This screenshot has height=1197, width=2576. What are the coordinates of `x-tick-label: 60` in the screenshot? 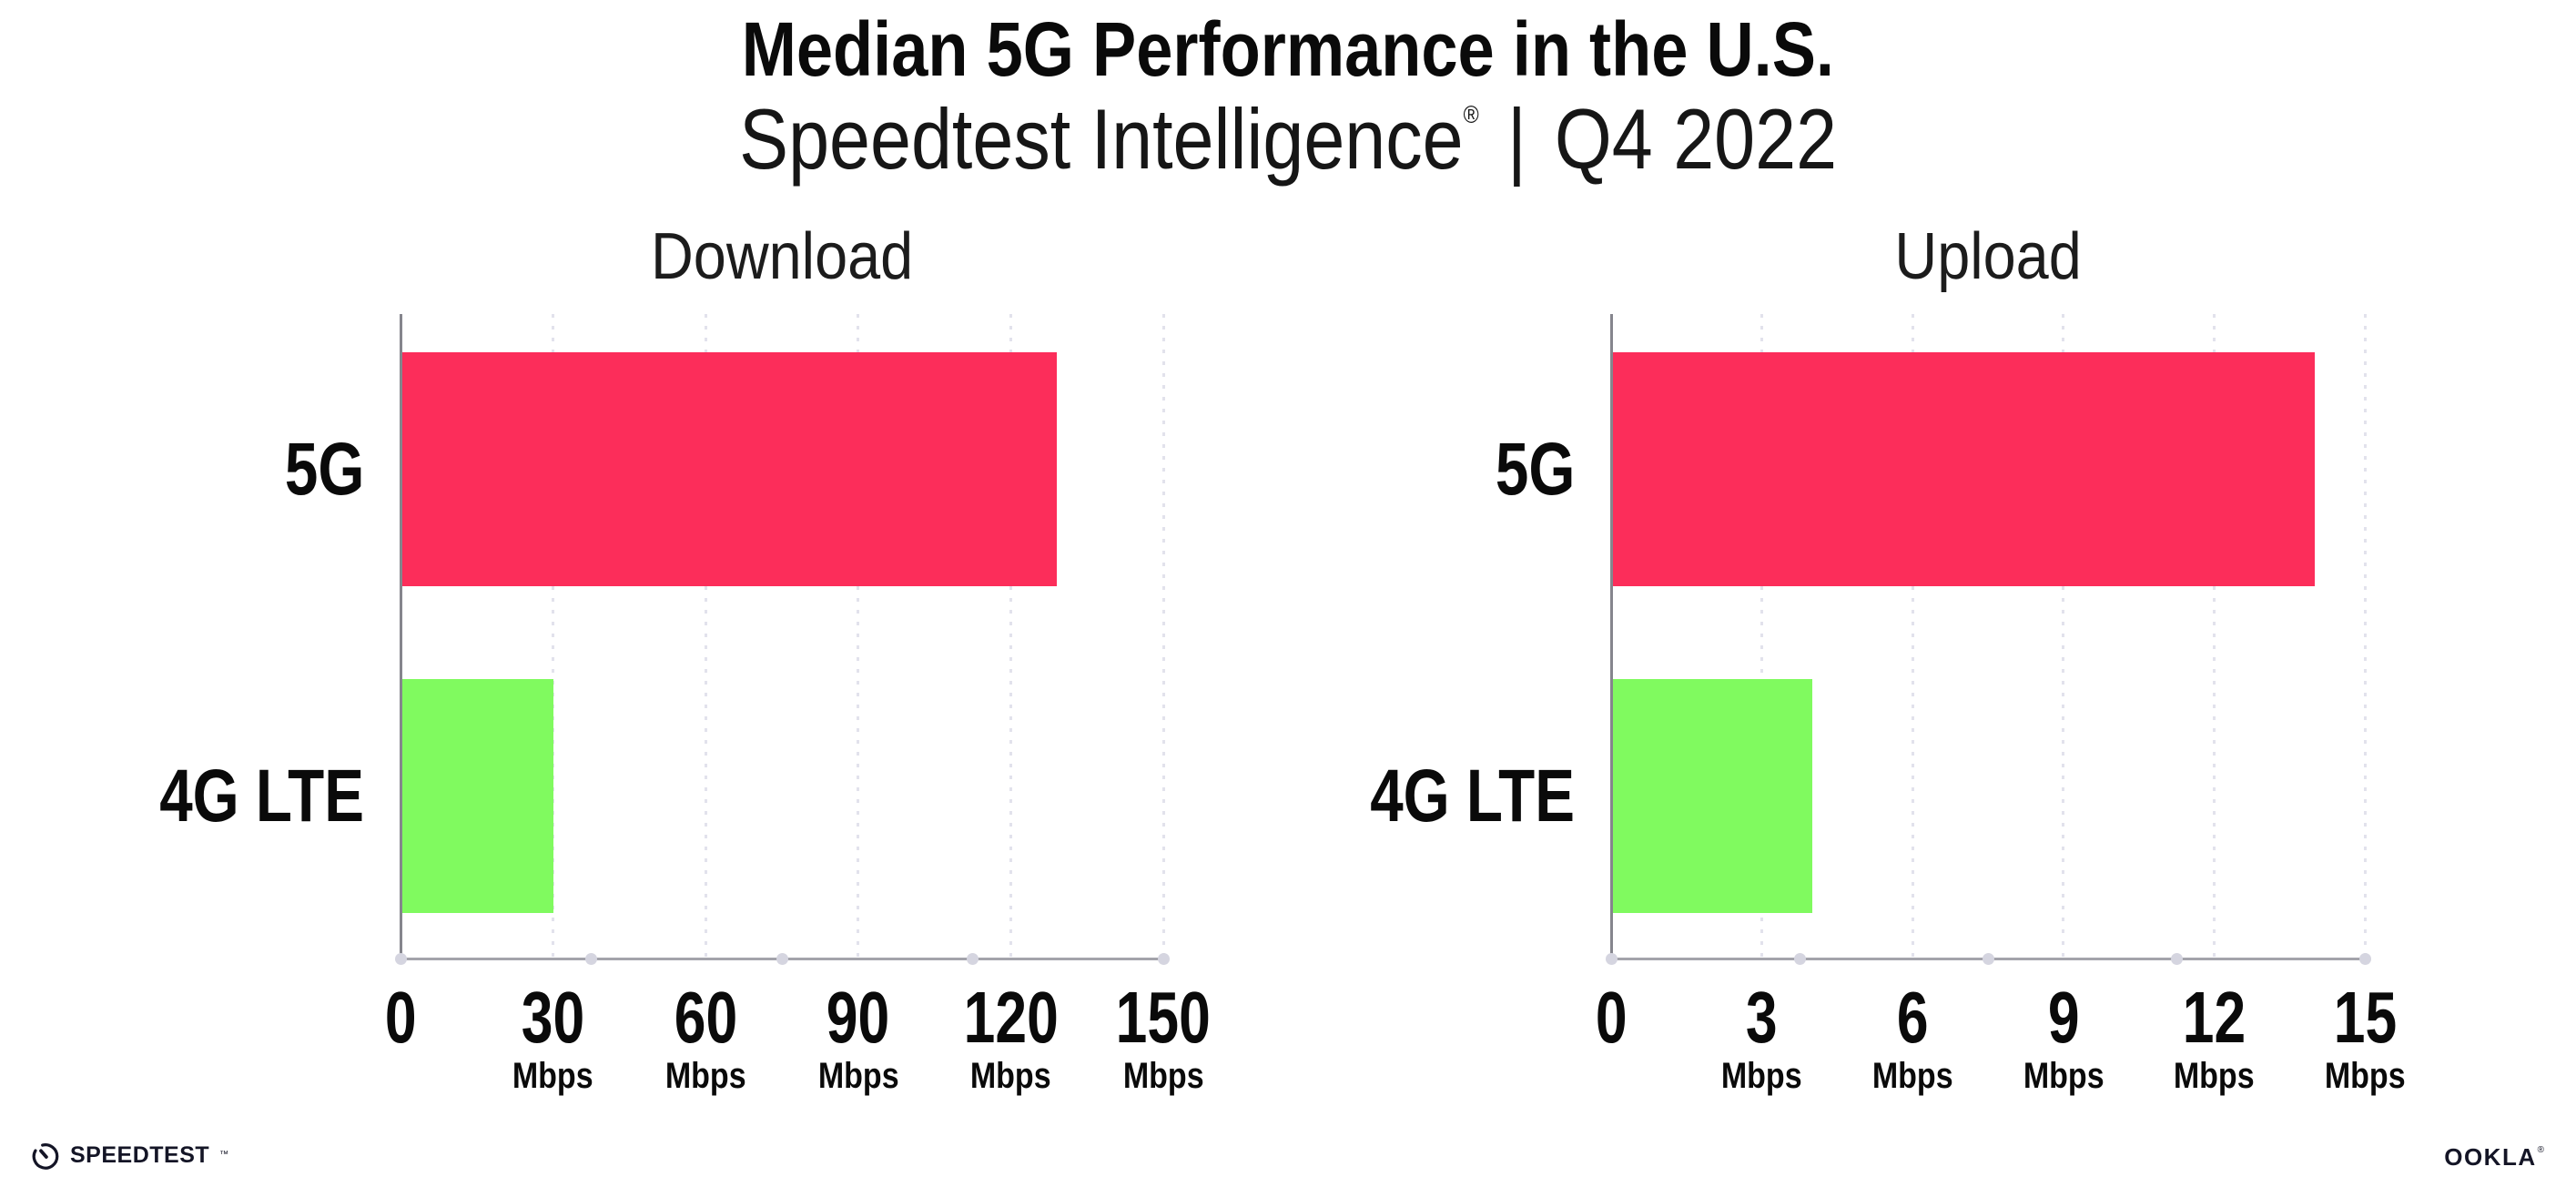 It's located at (705, 1018).